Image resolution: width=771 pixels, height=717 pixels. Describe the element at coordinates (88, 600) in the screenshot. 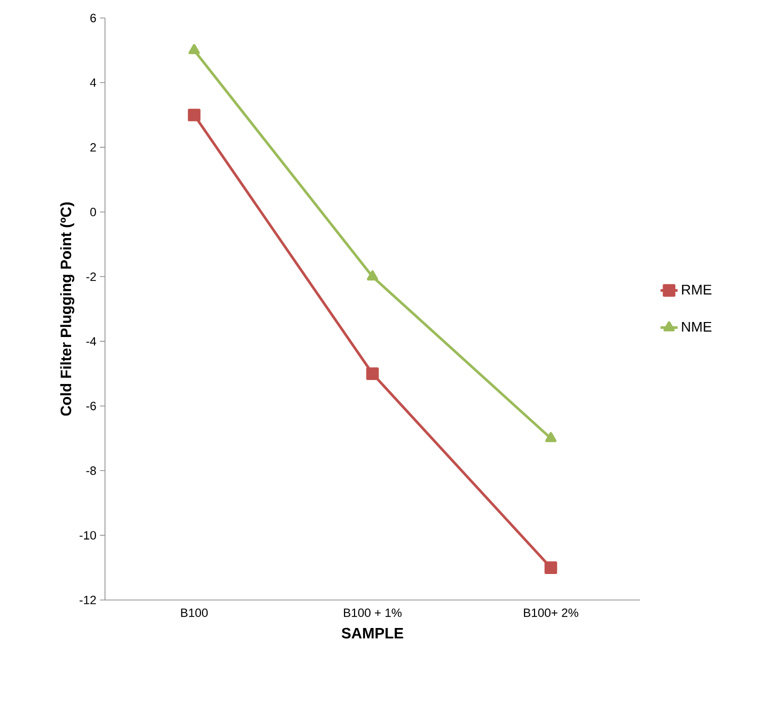

I see `y-tick-label: -12` at that location.